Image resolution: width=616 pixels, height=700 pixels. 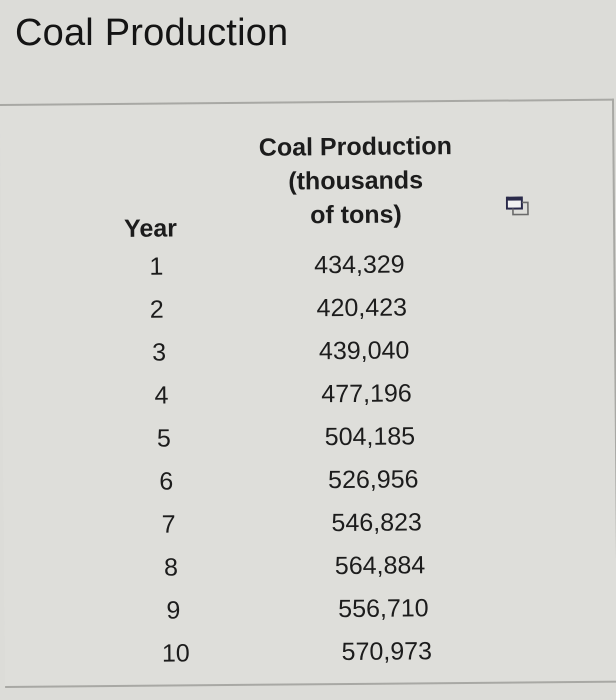 I want to click on header-line-2: (thousands, so click(x=356, y=181).